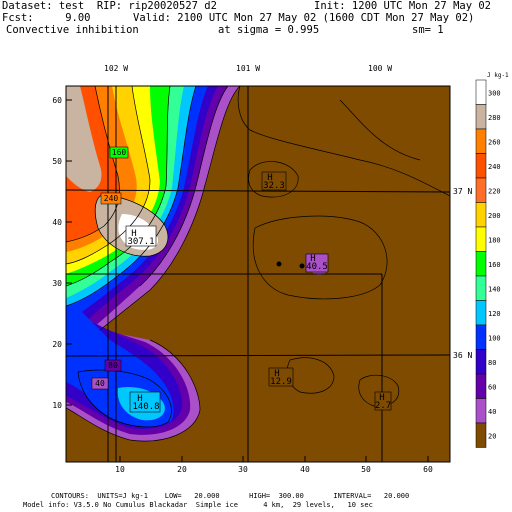 This screenshot has height=512, width=512. I want to click on legend-units: J kg-1, so click(498, 75).